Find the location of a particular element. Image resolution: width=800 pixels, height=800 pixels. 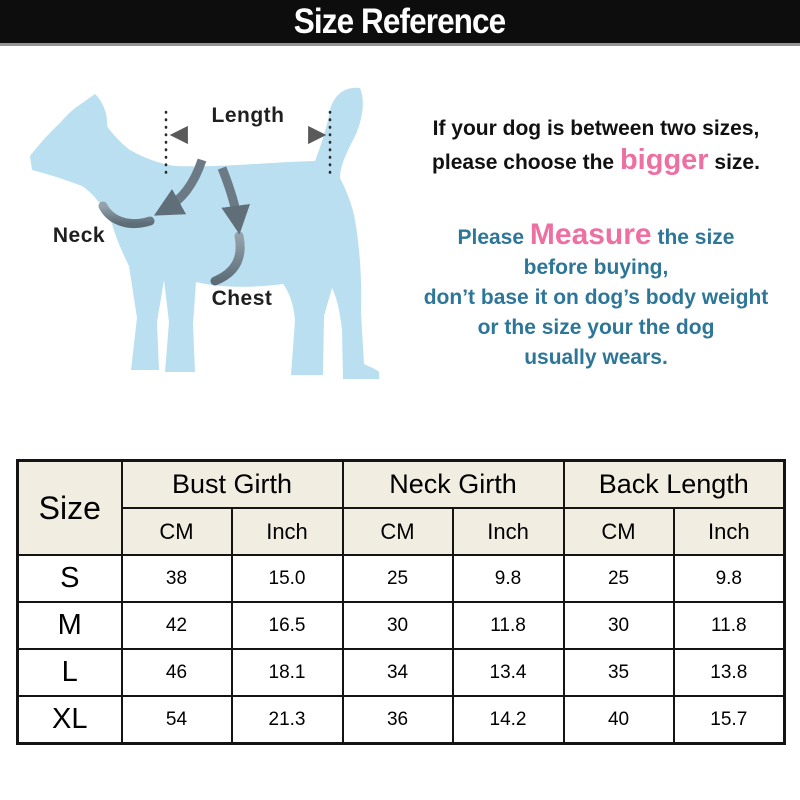

table-row-l: L 46 18.1 34 13.4 35 13.8 is located at coordinates (401, 672).